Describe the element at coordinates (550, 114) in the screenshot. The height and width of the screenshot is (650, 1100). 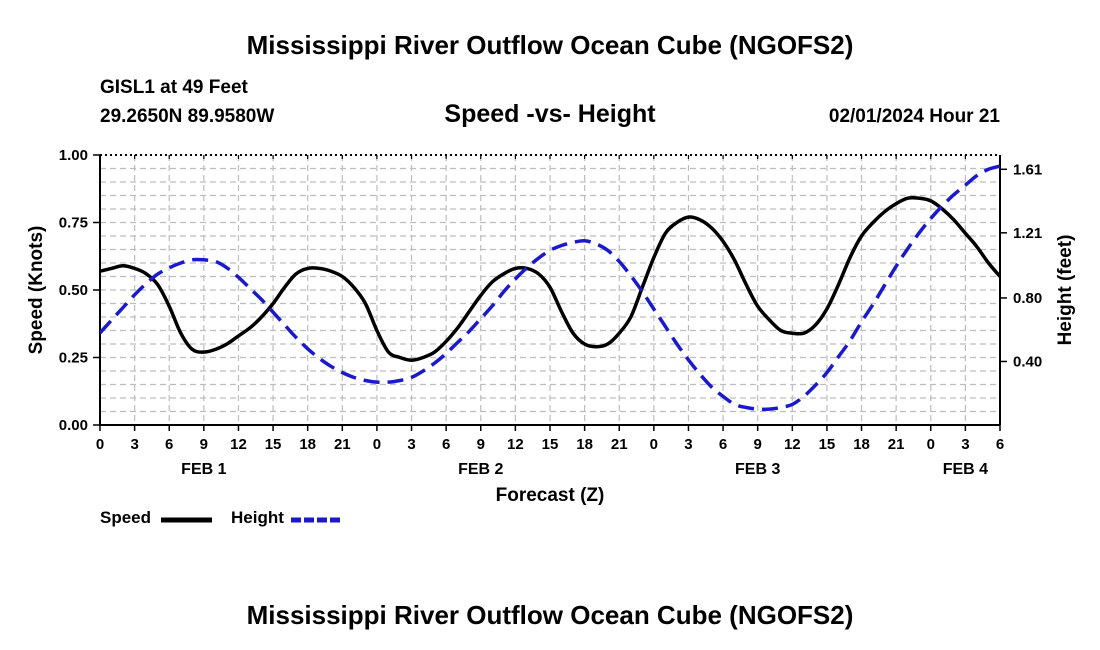
I see `chart-subtitle: Speed -vs- Height` at that location.